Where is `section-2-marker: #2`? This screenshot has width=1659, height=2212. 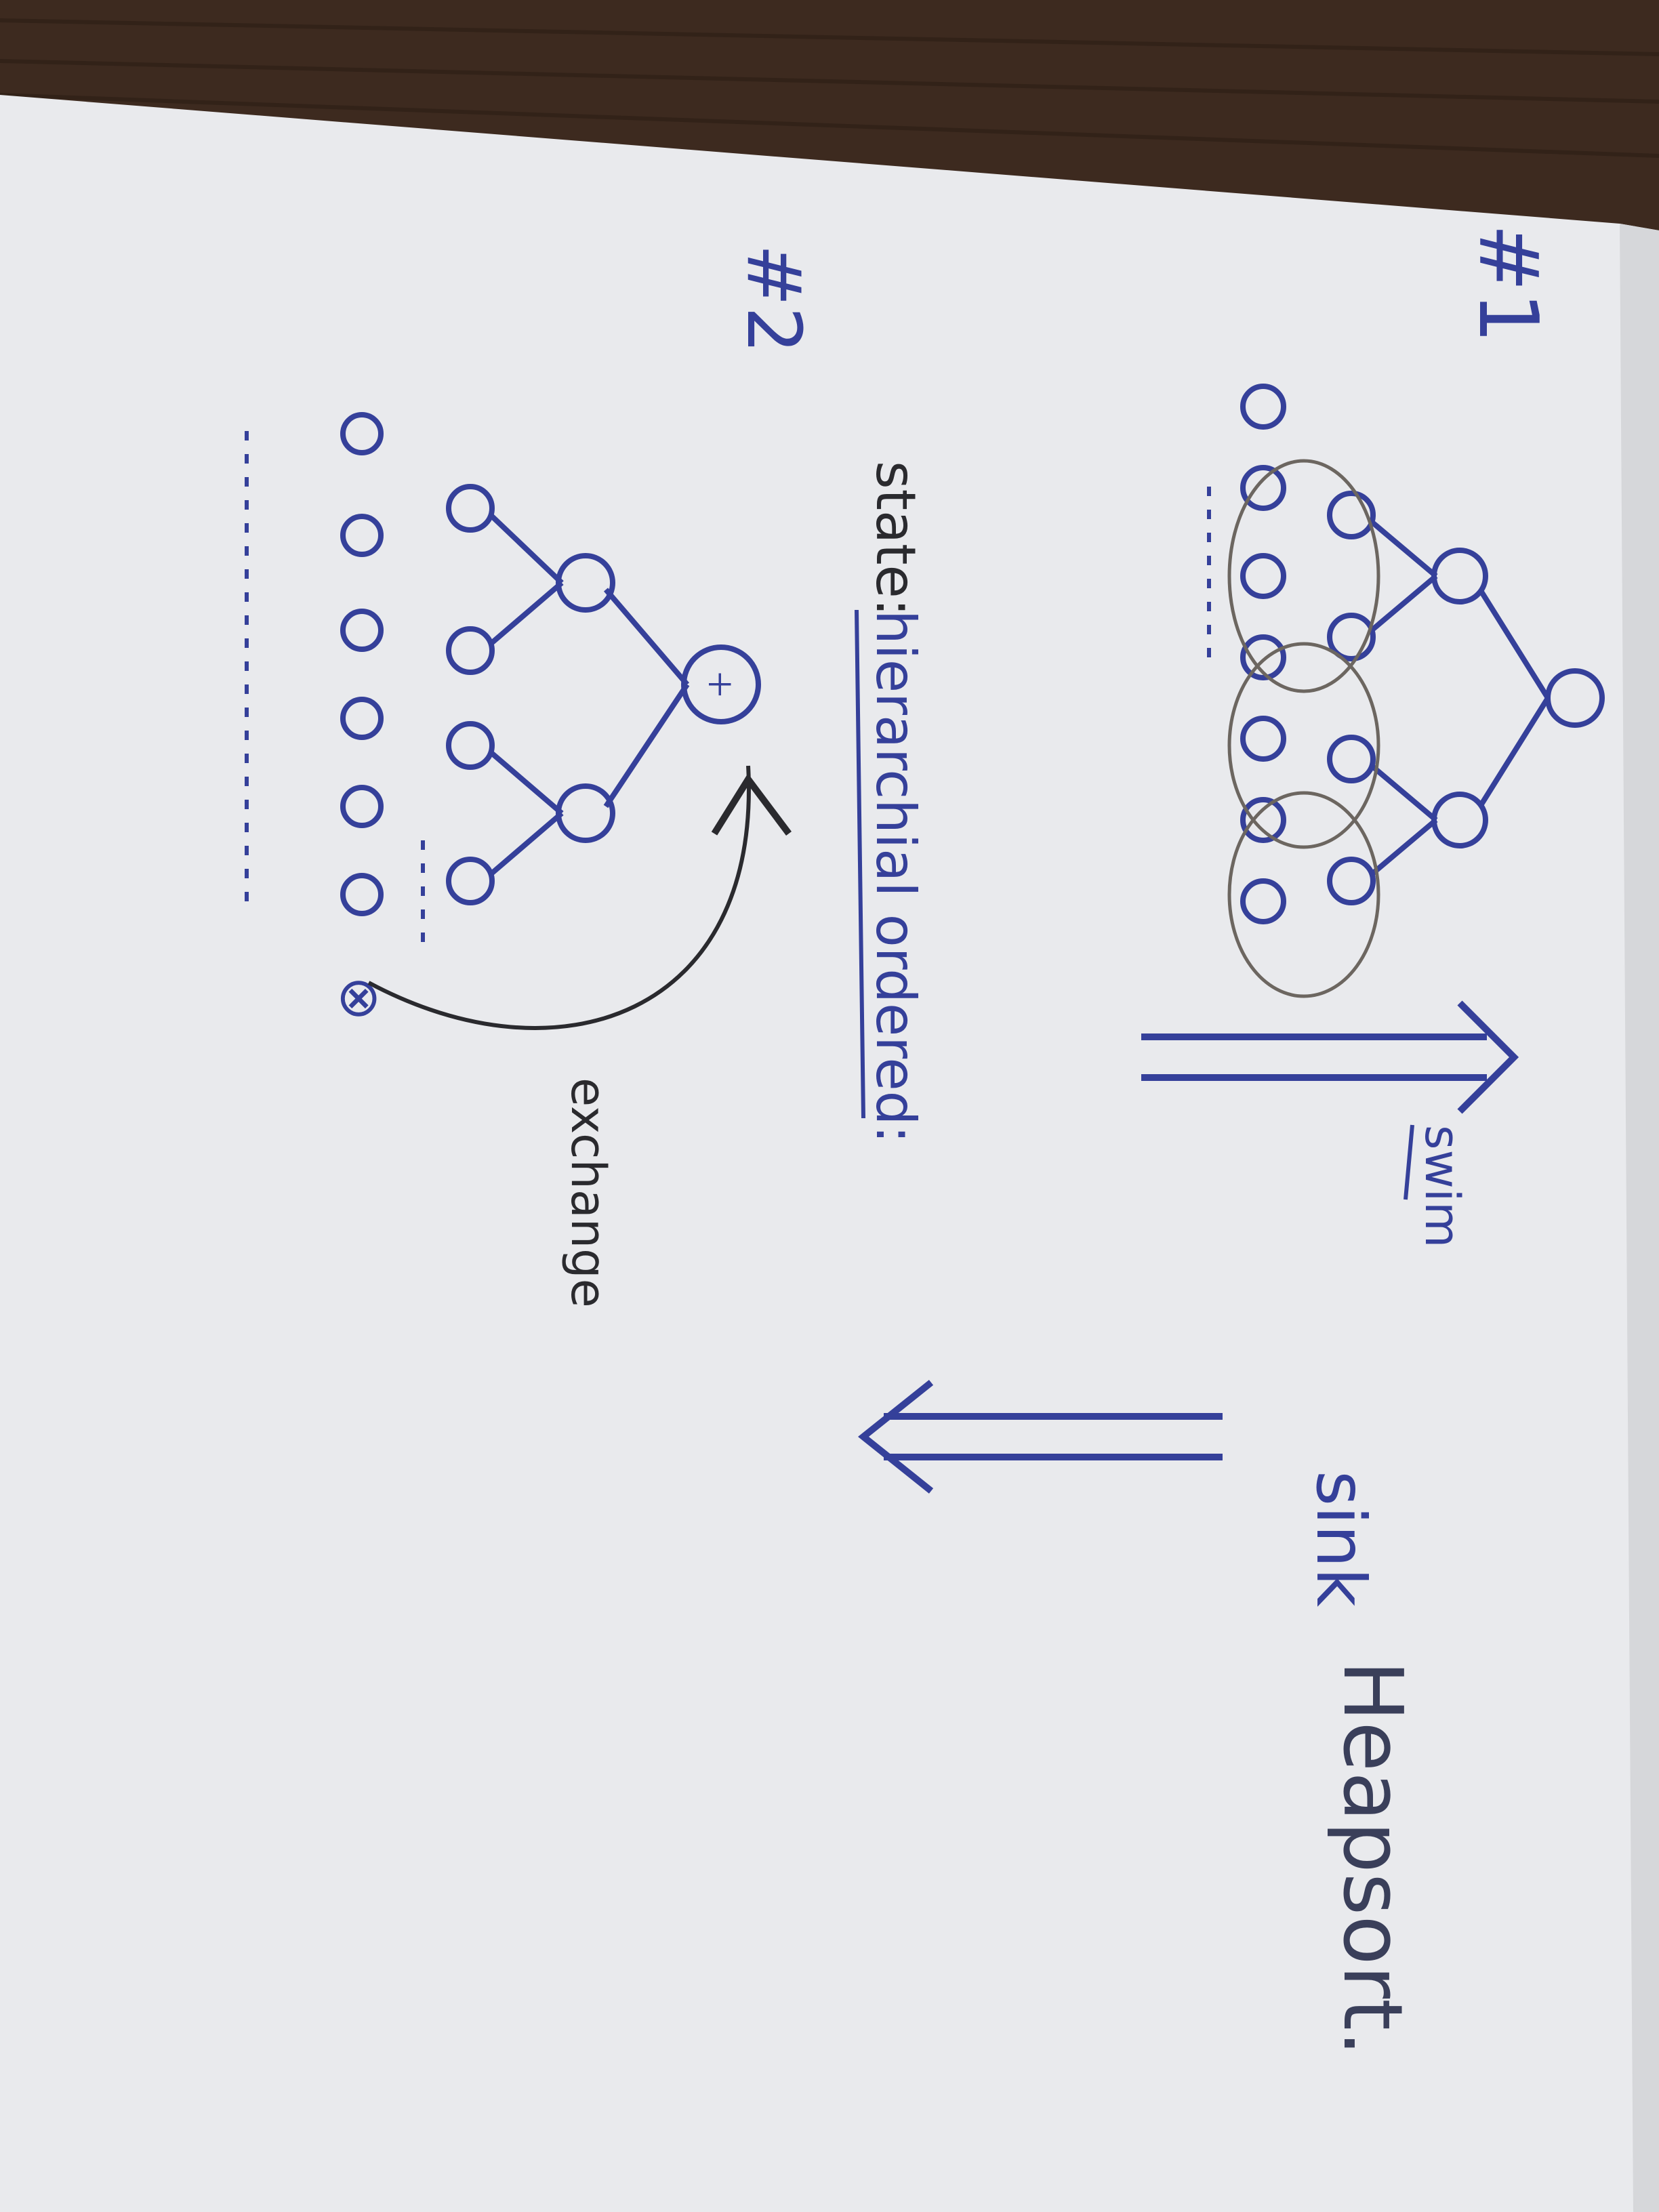
section-2-marker: #2 is located at coordinates (774, 299).